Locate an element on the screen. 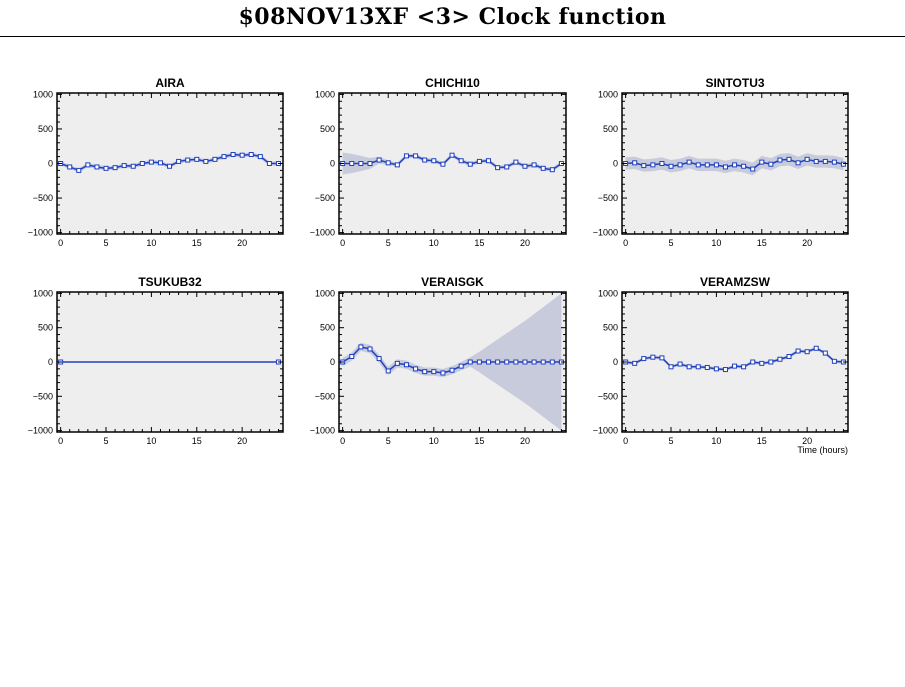  panel-title: AIRA is located at coordinates (170, 83).